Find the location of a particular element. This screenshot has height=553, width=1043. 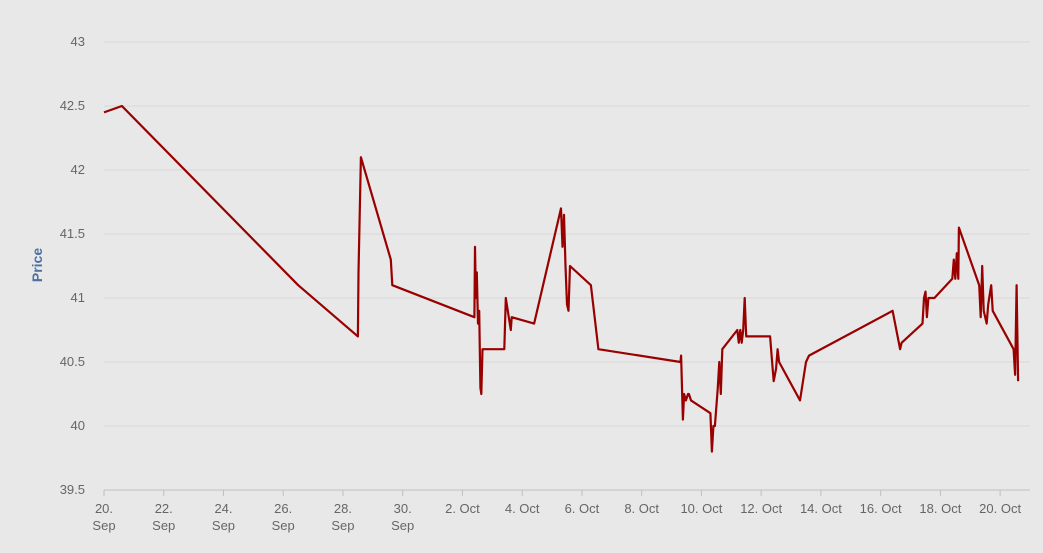

x-tick-label: 18. Oct is located at coordinates (940, 508).